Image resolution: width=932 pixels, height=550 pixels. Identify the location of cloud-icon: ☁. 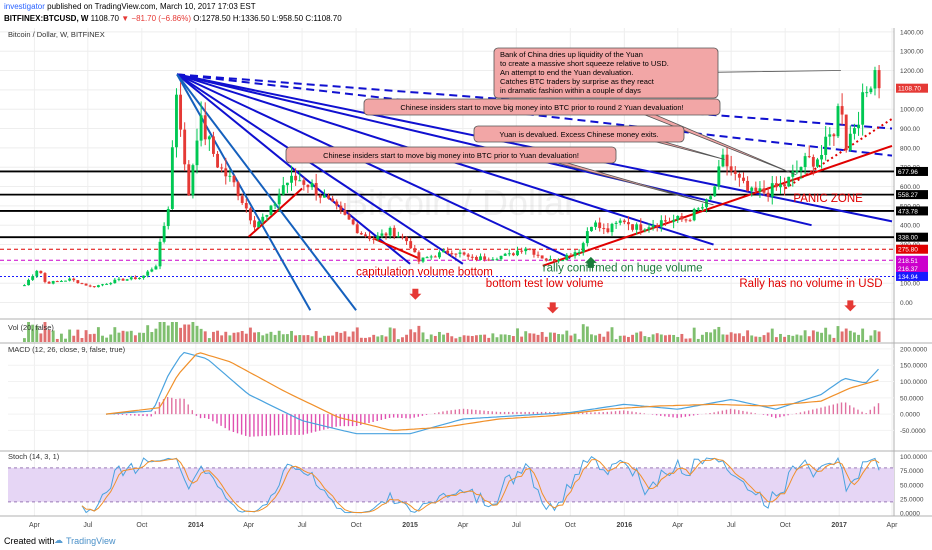
(58, 540).